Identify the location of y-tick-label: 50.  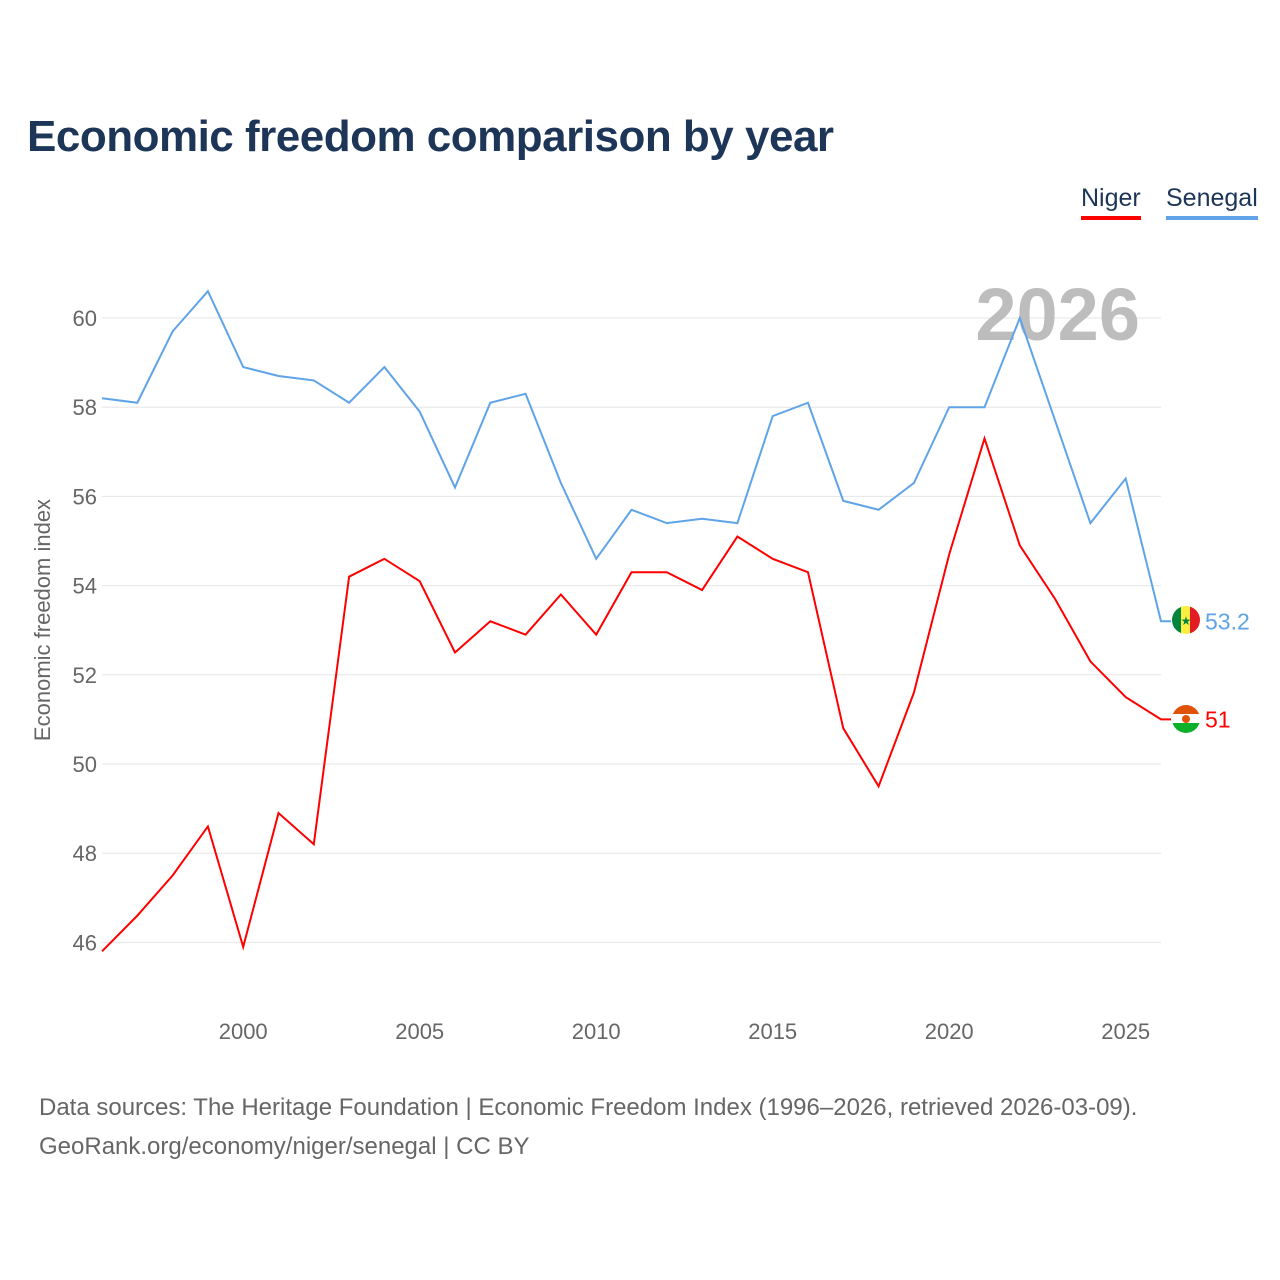
(85, 764).